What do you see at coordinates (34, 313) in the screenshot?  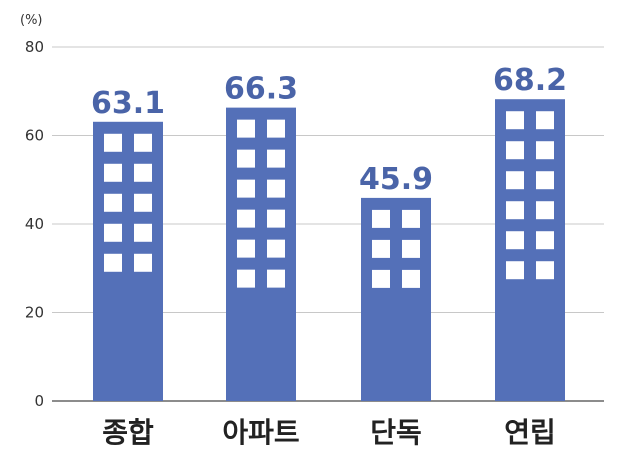 I see `y-tick-label: 20` at bounding box center [34, 313].